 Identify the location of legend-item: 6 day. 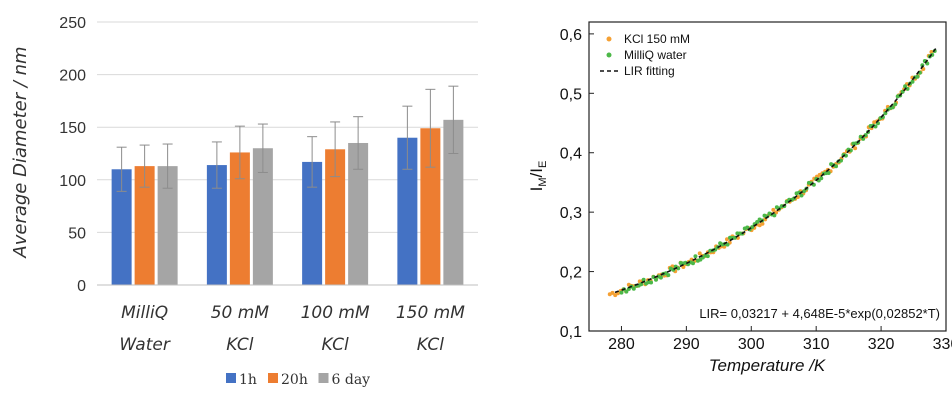
(344, 380).